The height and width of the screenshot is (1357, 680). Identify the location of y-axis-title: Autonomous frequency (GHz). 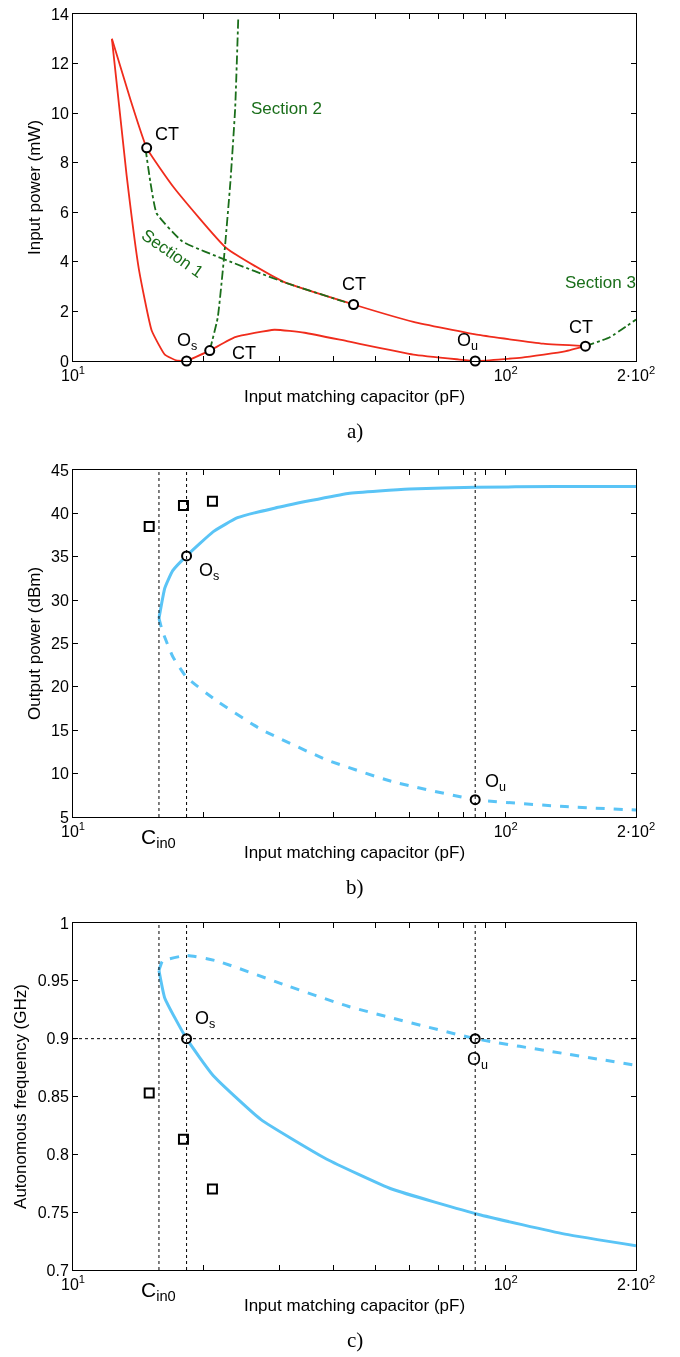
(21, 1096).